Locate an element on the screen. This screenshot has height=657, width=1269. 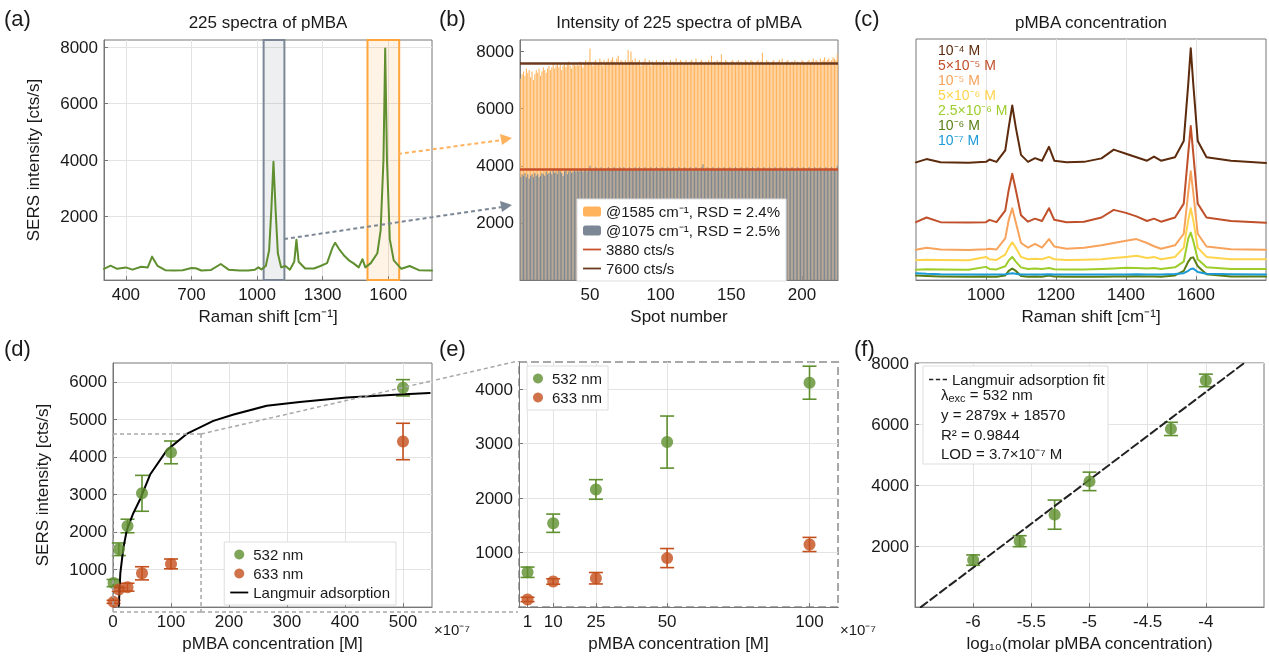
x-tick-label: 1 is located at coordinates (527, 622).